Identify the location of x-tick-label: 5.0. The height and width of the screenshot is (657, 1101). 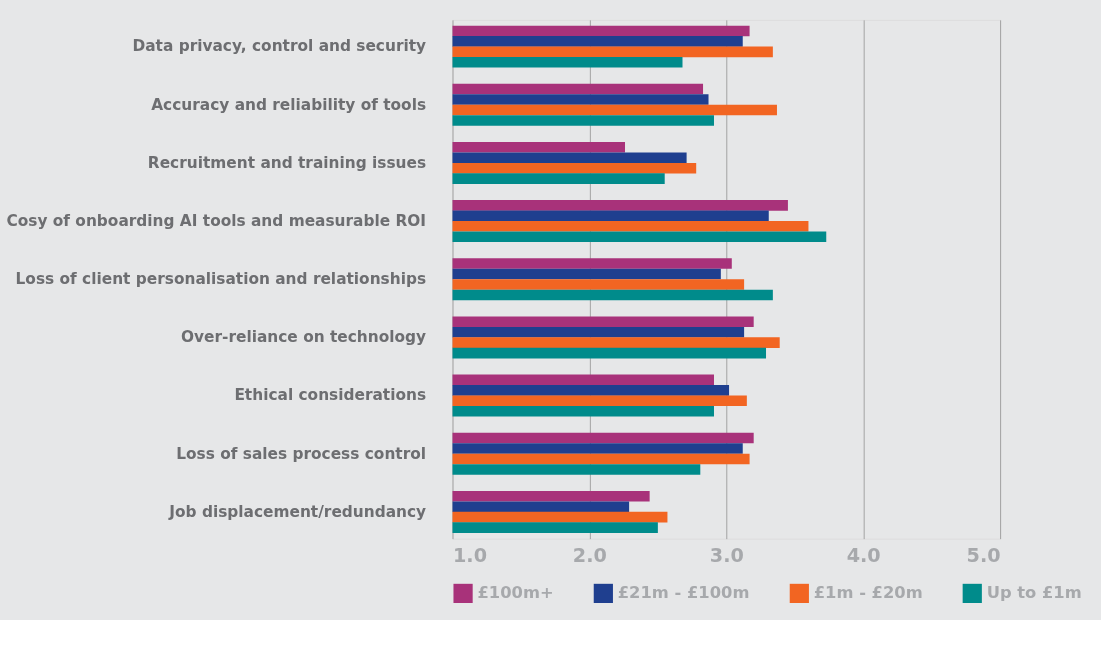
(983, 556).